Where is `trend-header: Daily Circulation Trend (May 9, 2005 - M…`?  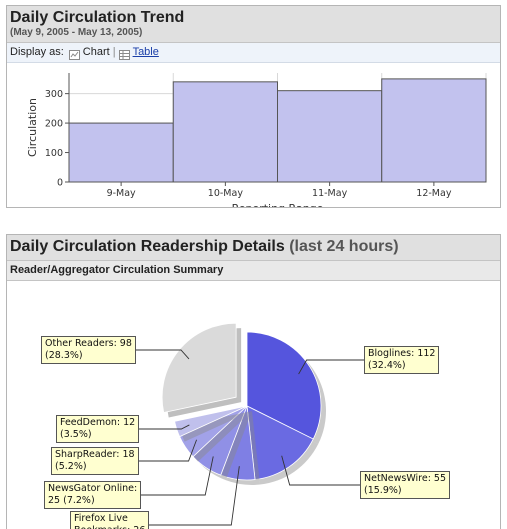
trend-header: Daily Circulation Trend (May 9, 2005 - M… is located at coordinates (253, 24).